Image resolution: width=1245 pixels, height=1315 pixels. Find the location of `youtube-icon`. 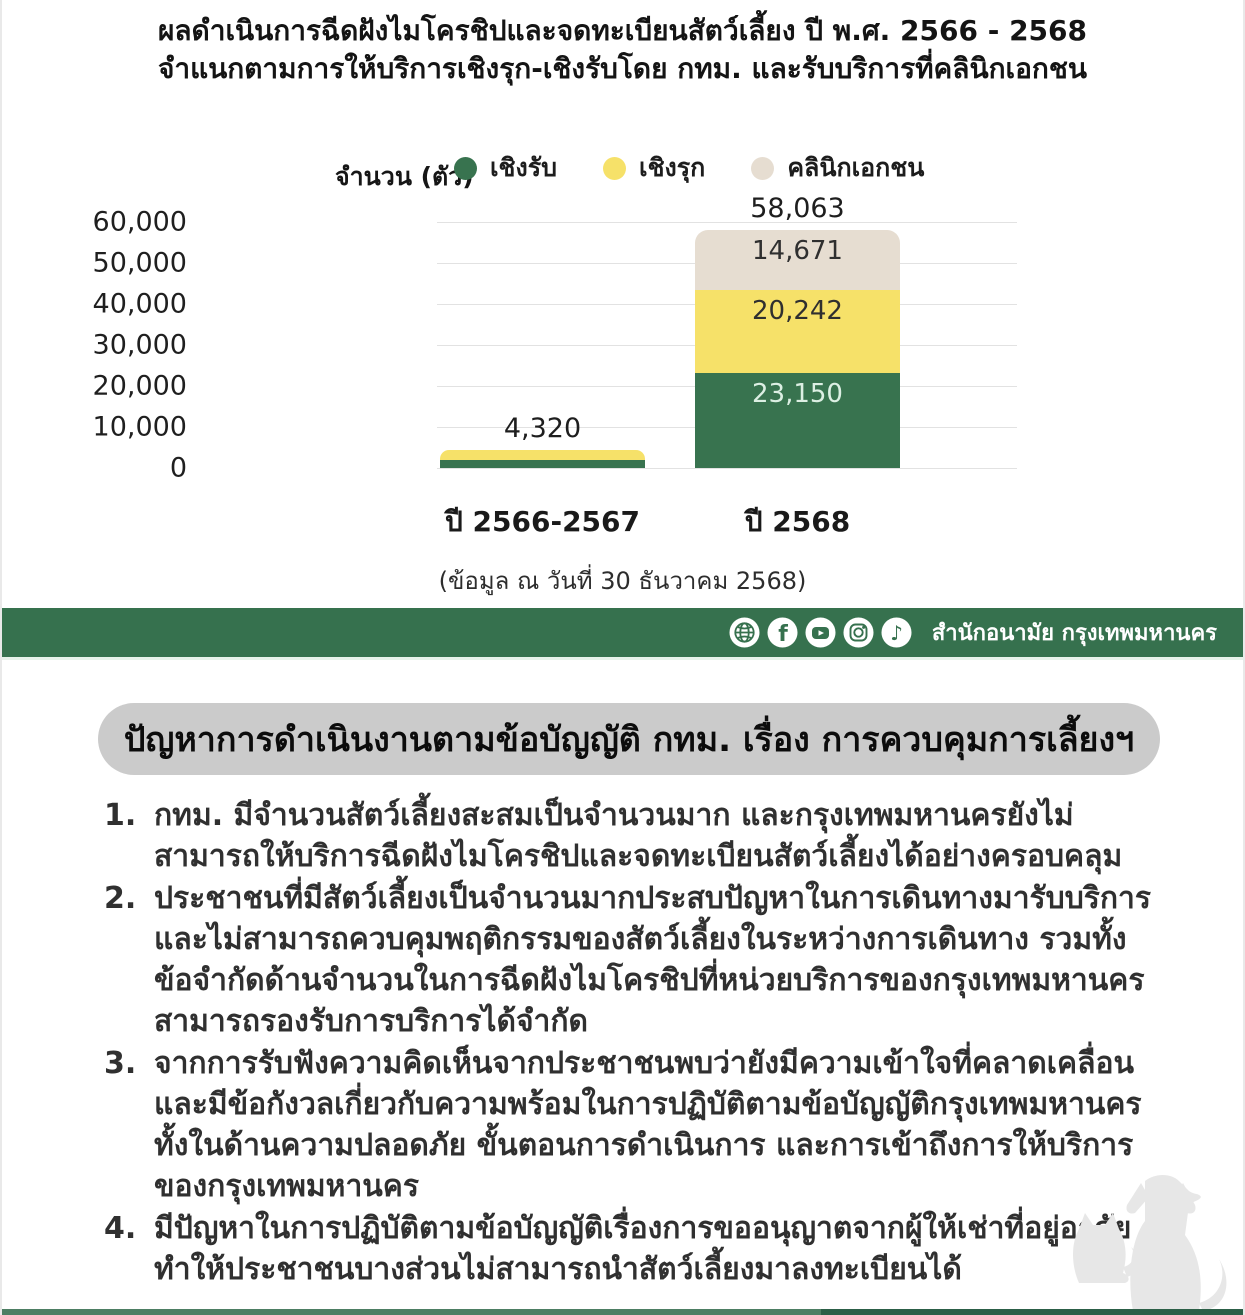

youtube-icon is located at coordinates (820, 632).